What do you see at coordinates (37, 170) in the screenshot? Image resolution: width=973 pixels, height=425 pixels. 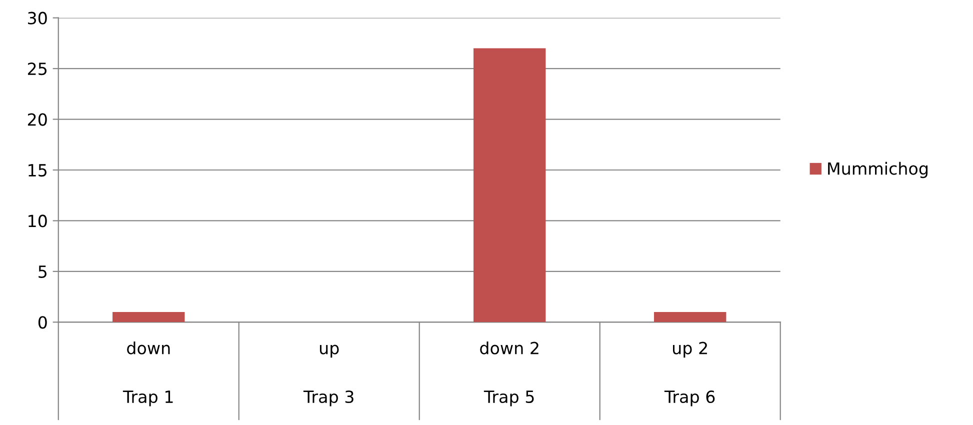 I see `y-tick-label: 15` at bounding box center [37, 170].